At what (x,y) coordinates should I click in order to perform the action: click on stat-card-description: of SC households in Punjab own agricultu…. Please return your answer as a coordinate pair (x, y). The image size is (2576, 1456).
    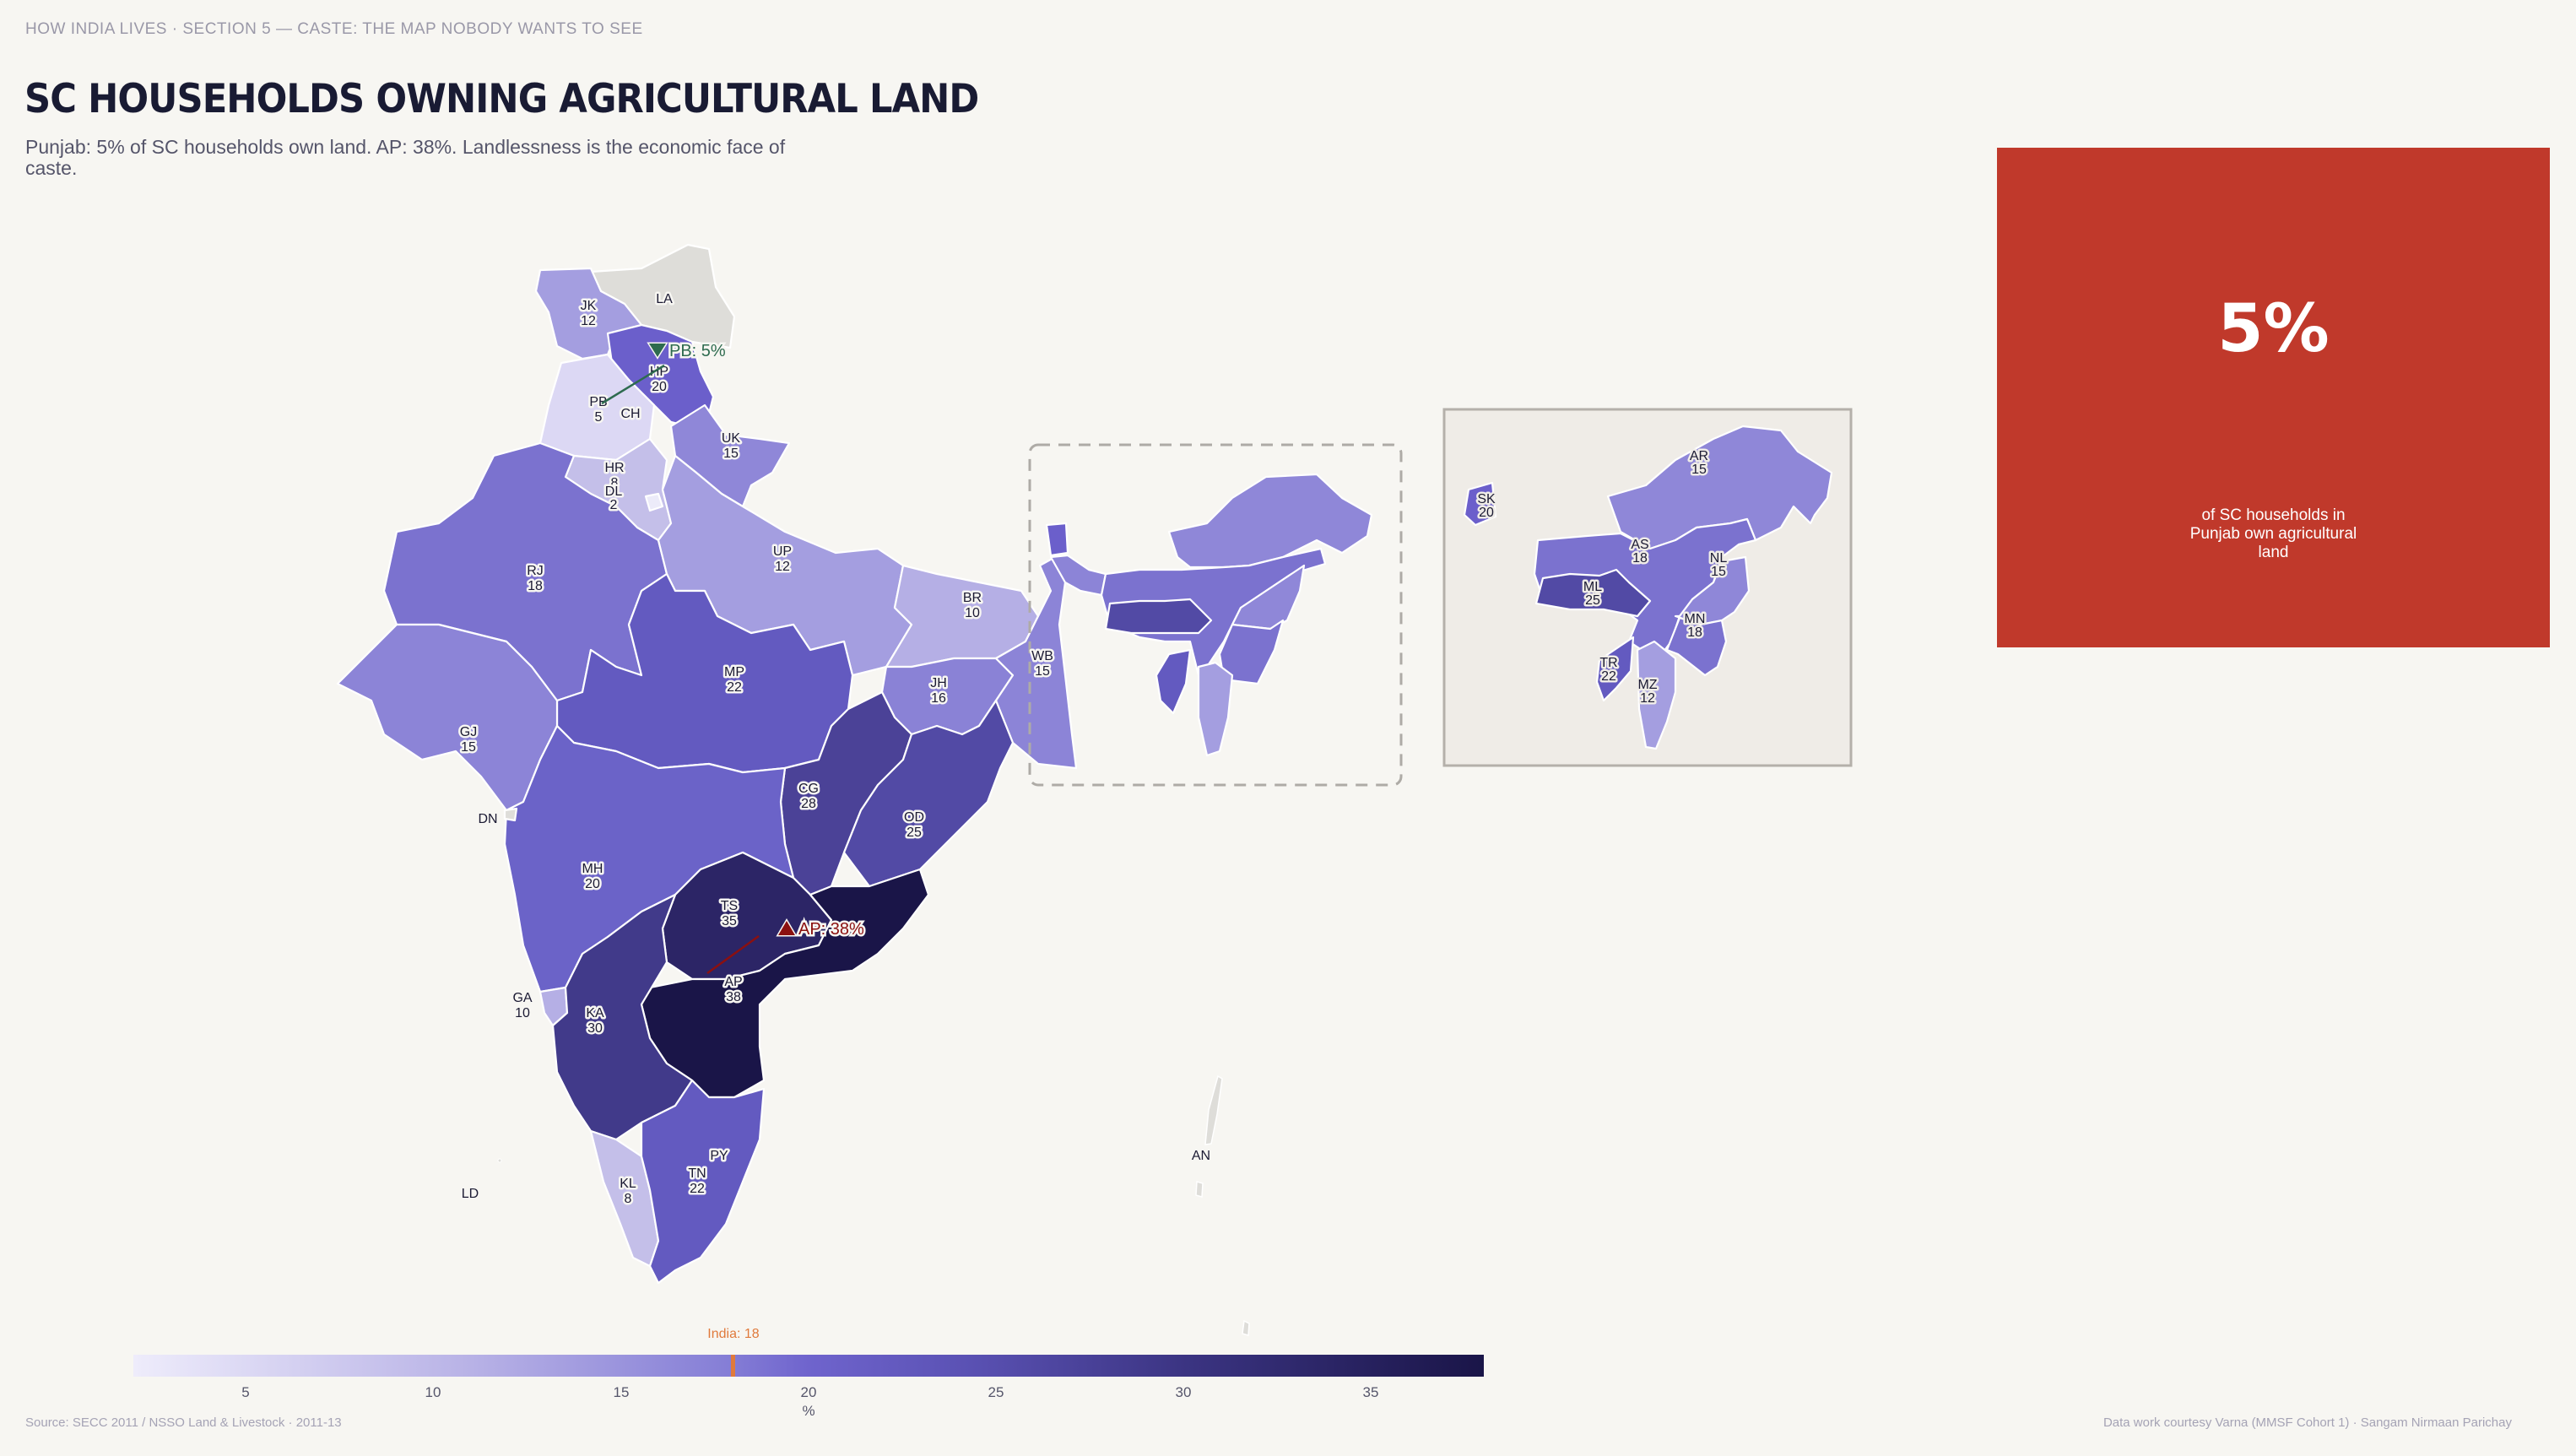
    Looking at the image, I should click on (2273, 533).